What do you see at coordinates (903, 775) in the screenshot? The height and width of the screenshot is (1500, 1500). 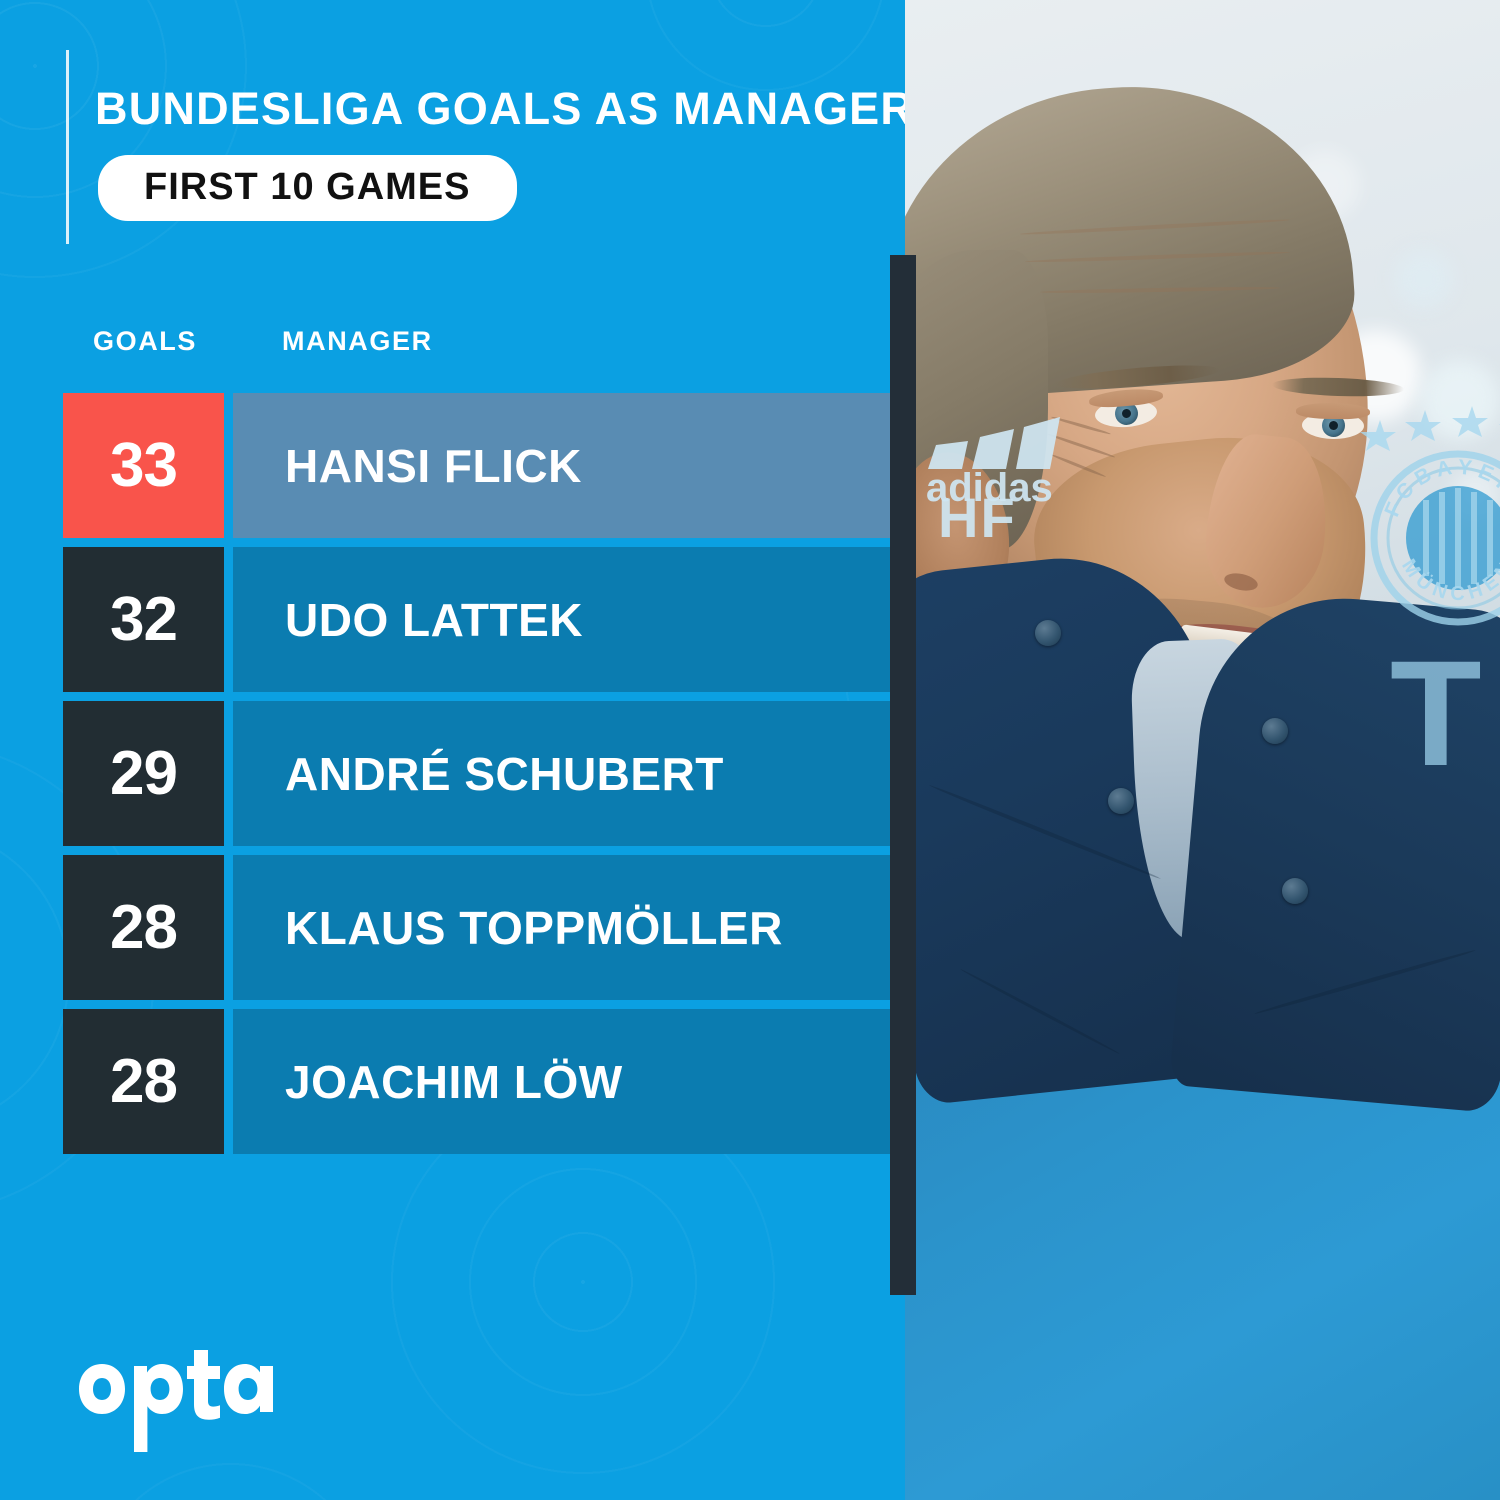 I see `panel-divider` at bounding box center [903, 775].